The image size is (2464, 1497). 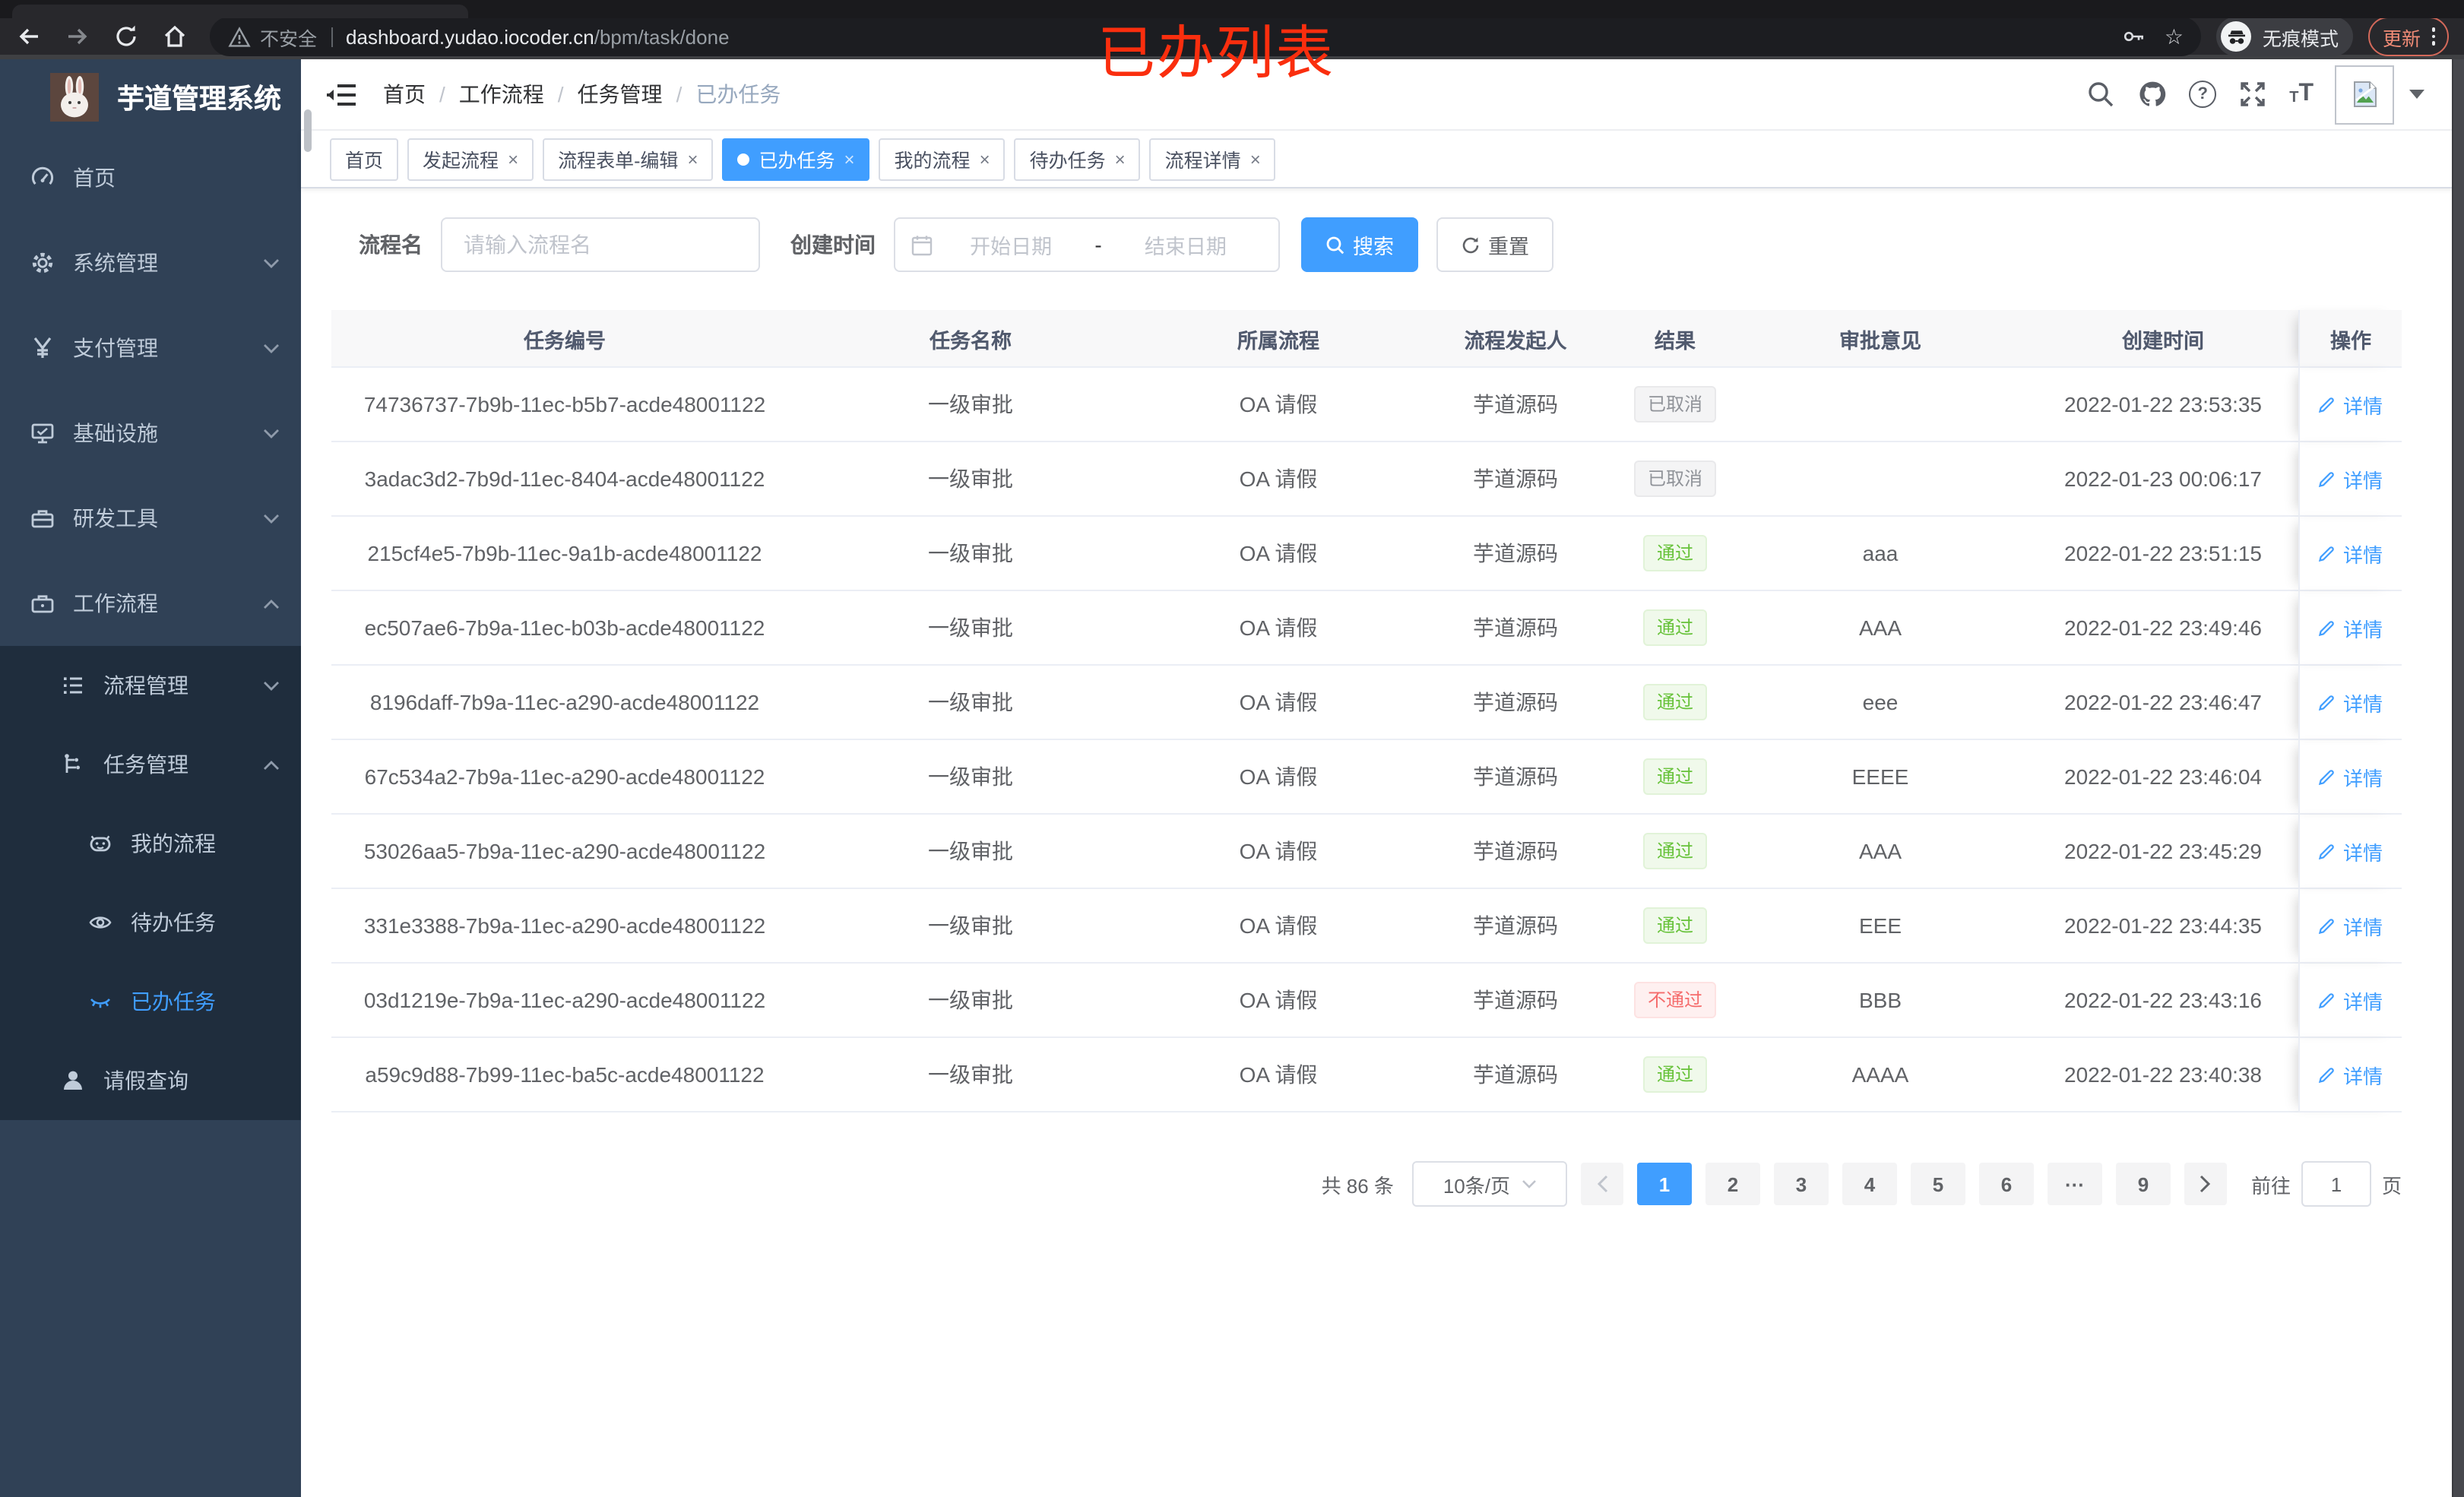 What do you see at coordinates (199, 99) in the screenshot?
I see `app-title: 芋道管理系统` at bounding box center [199, 99].